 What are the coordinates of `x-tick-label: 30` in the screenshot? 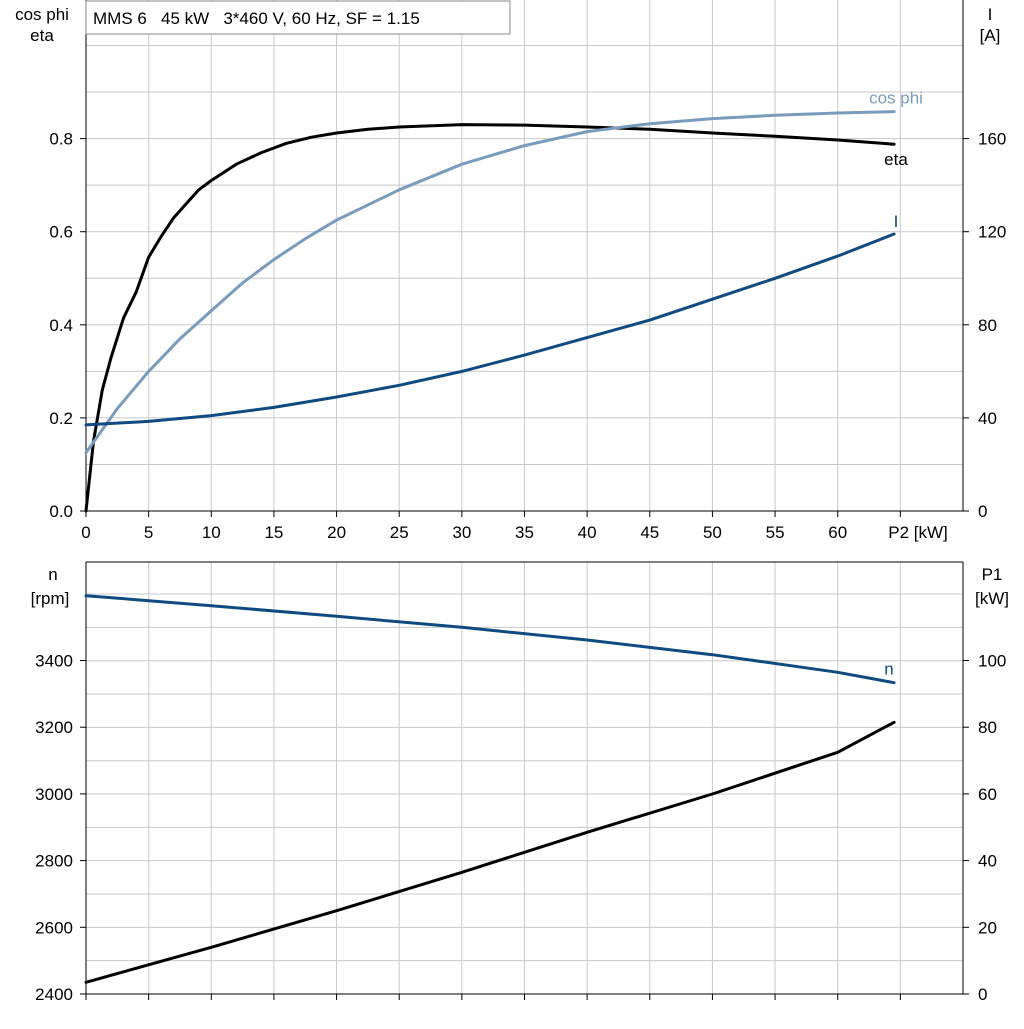 It's located at (461, 532).